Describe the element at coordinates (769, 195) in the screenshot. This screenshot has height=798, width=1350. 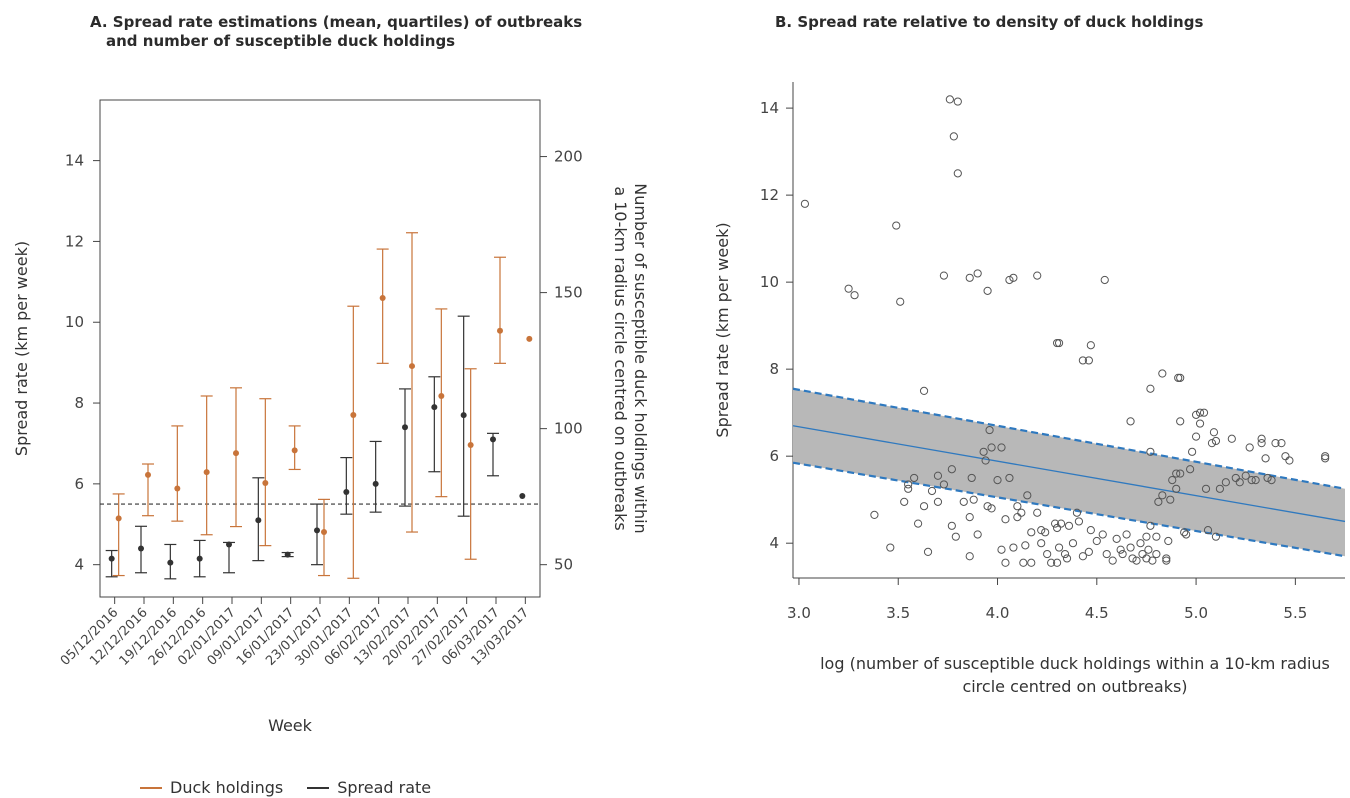
I see `y-tick-label-b: 12` at that location.